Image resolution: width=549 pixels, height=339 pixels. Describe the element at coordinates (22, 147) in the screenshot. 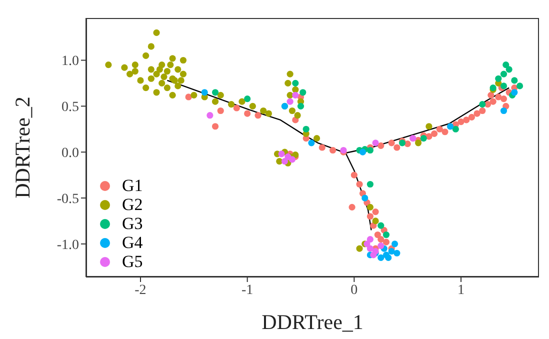

I see `y-axis-title: DDRTree_2` at that location.